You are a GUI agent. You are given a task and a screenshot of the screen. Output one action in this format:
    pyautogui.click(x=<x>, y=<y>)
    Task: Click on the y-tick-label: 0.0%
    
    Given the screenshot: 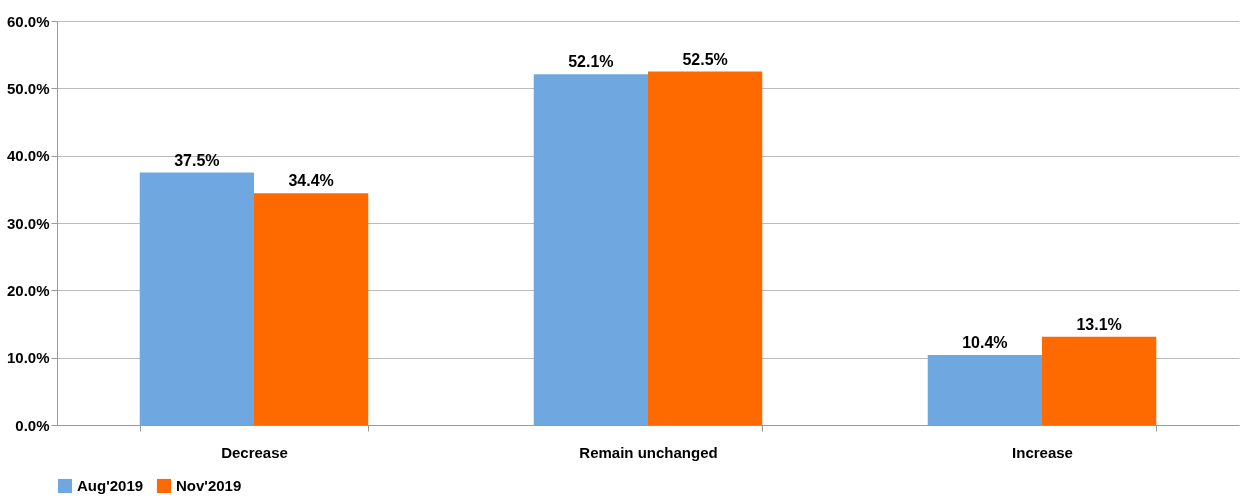 What is the action you would take?
    pyautogui.click(x=32, y=425)
    